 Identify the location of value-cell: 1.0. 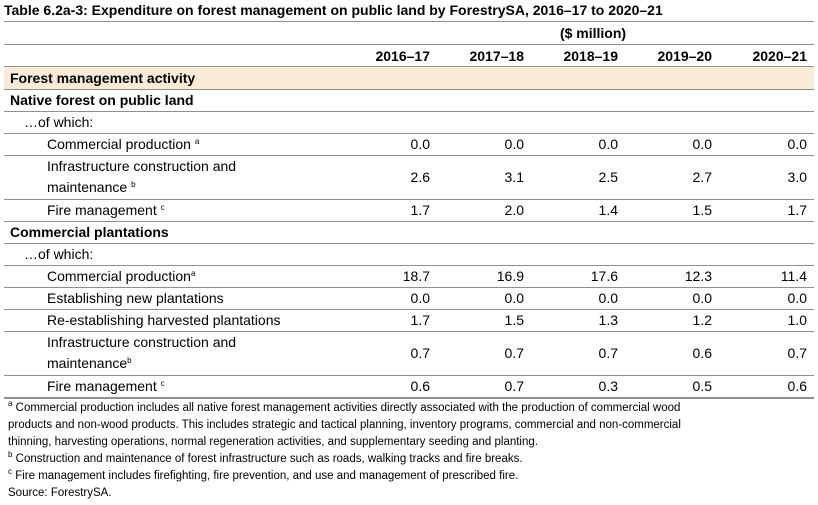
(797, 320).